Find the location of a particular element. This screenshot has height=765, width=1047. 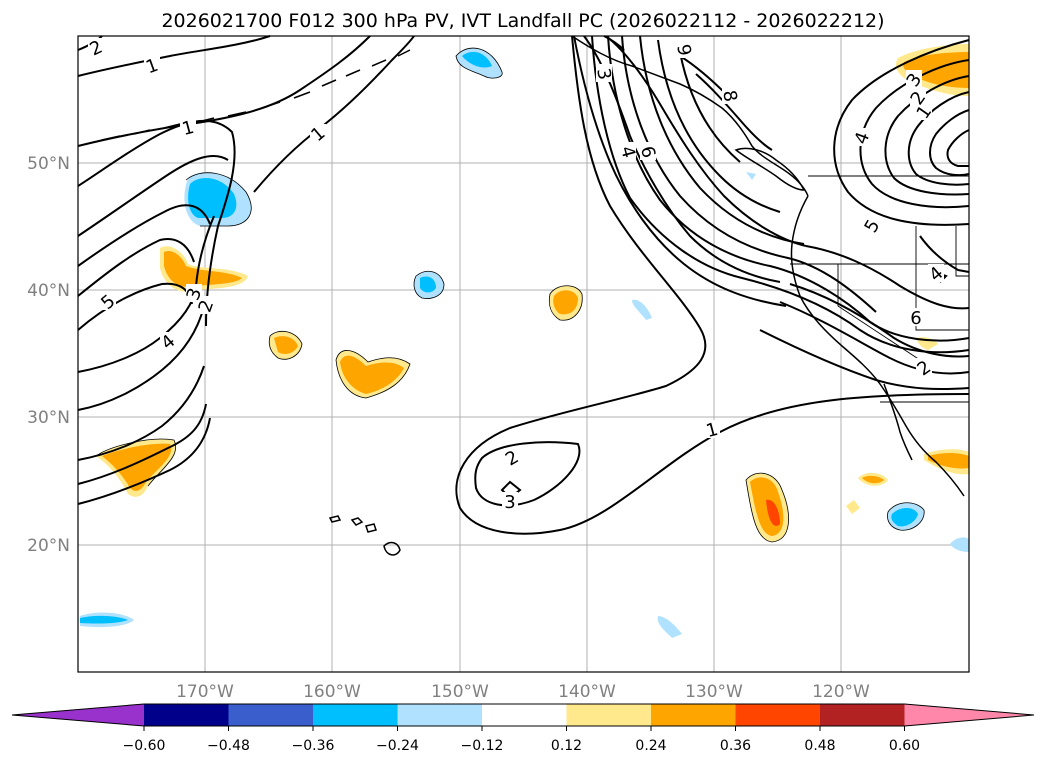

lat-label: 40°N is located at coordinates (48, 291).